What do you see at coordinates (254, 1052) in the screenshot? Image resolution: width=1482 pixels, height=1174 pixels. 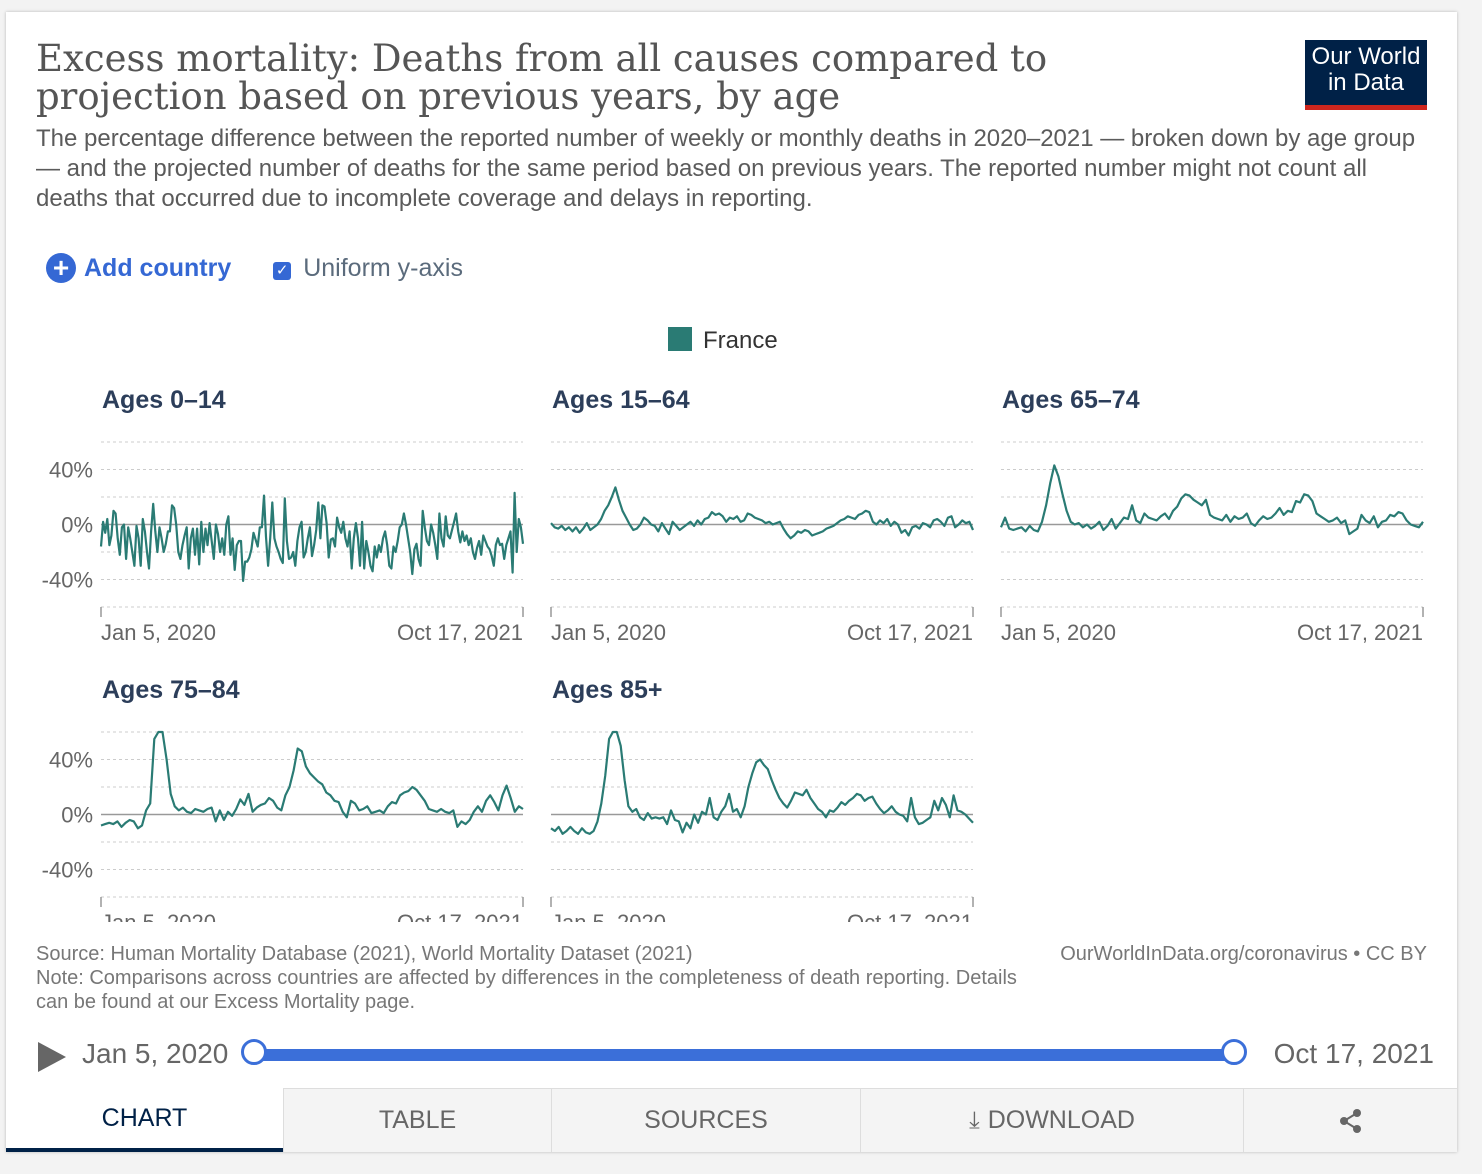 I see `timeline-start-handle` at bounding box center [254, 1052].